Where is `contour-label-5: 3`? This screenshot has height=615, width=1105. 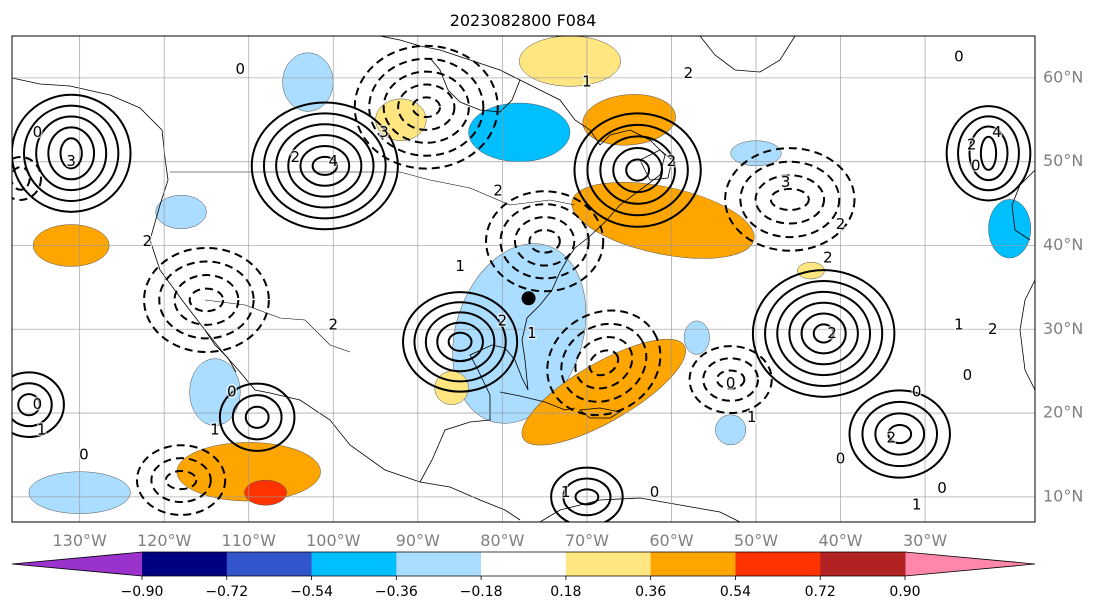 contour-label-5: 3 is located at coordinates (71, 161).